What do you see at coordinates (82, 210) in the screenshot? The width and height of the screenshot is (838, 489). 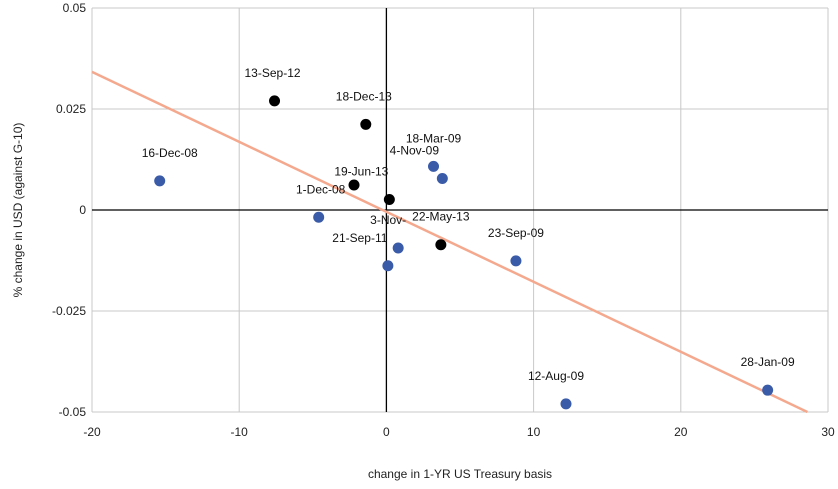 I see `y-tick-label: 0` at bounding box center [82, 210].